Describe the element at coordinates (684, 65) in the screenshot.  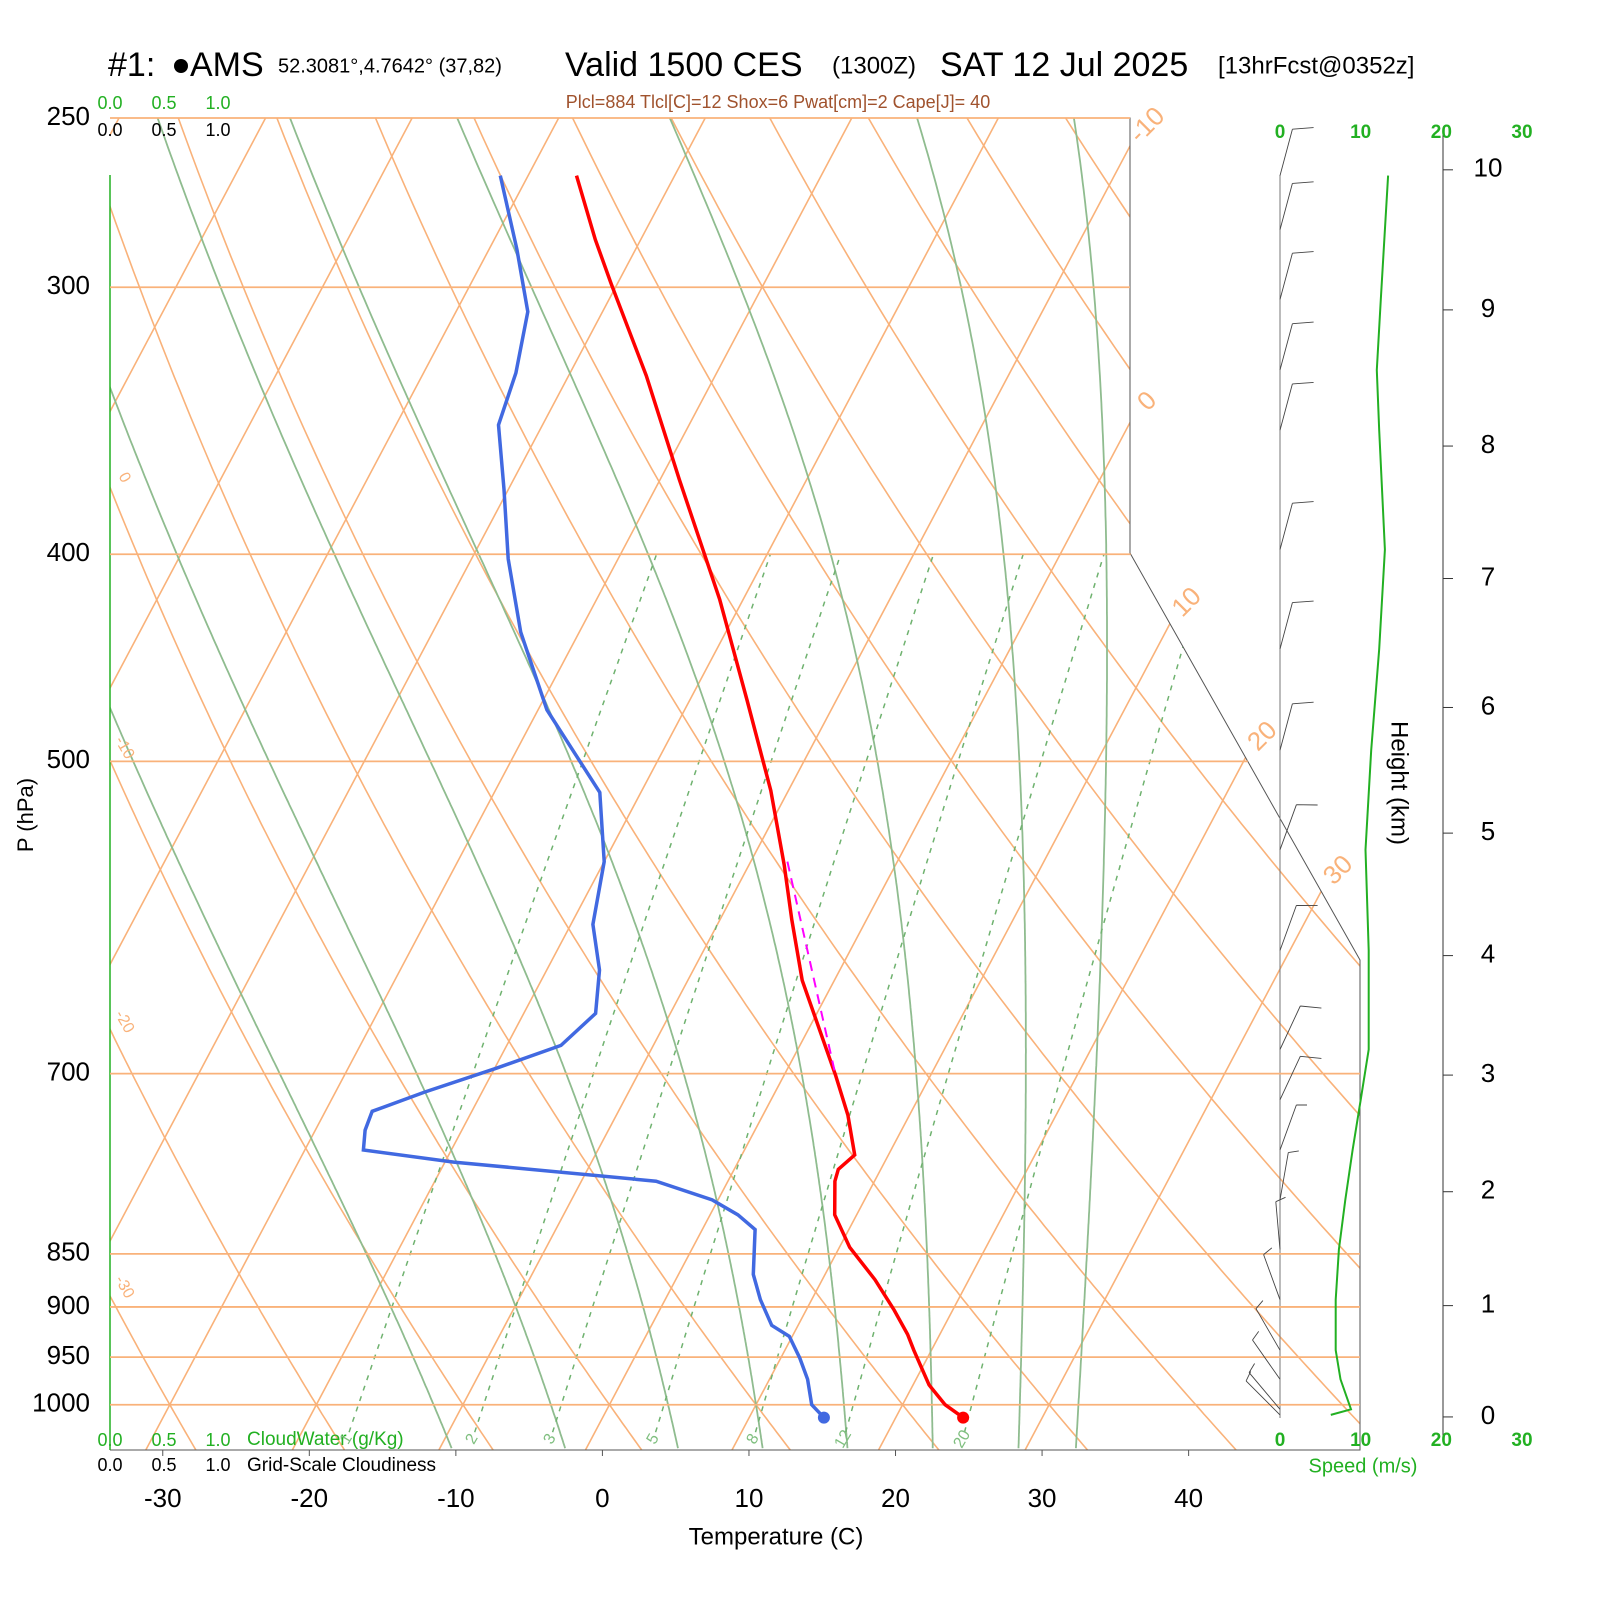
I see `title-valid: Valid 1500 CES` at that location.